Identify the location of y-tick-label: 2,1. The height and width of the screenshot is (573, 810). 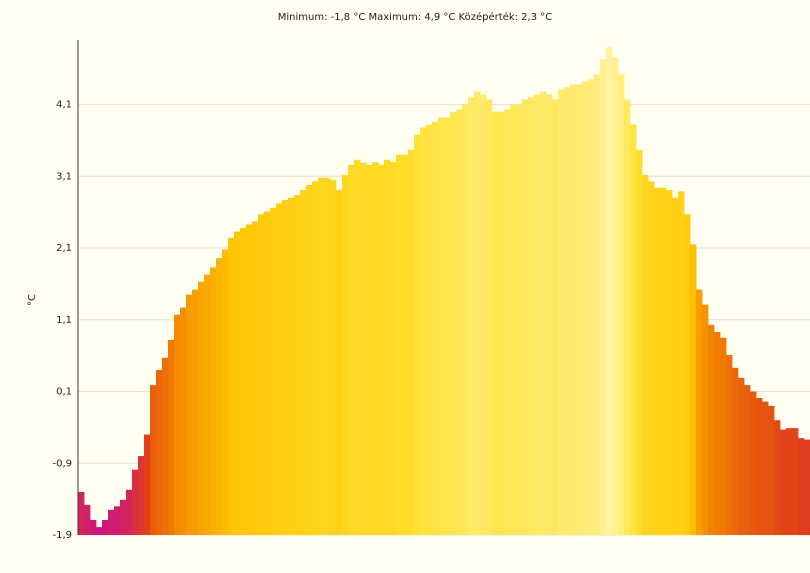
(64, 248).